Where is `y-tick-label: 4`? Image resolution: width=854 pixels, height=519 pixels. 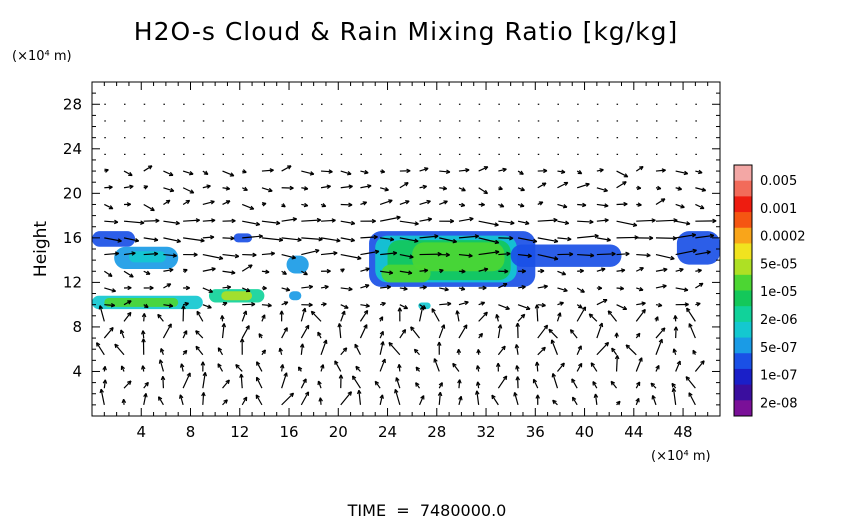 y-tick-label: 4 is located at coordinates (77, 371).